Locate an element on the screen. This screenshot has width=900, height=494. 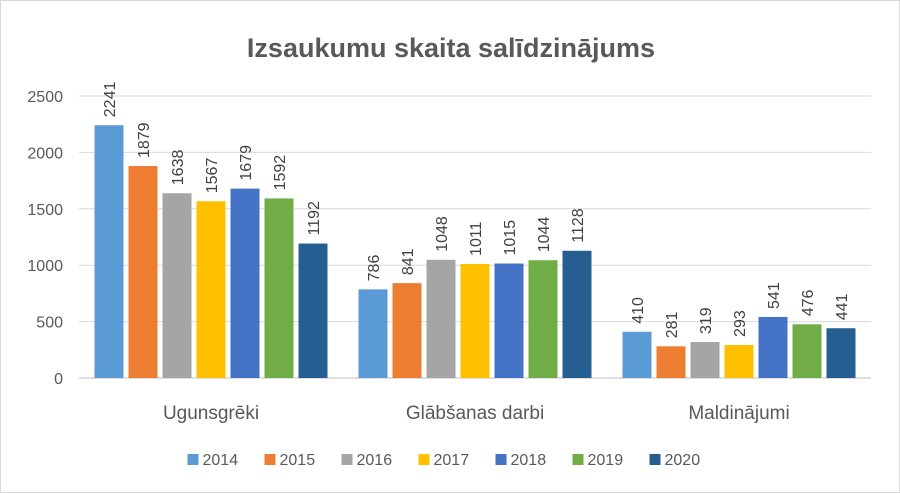
legend-label: 2019 is located at coordinates (606, 460).